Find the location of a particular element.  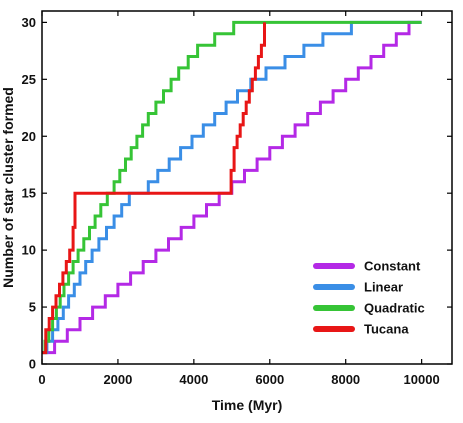

y-tick-label: 20 is located at coordinates (29, 136).